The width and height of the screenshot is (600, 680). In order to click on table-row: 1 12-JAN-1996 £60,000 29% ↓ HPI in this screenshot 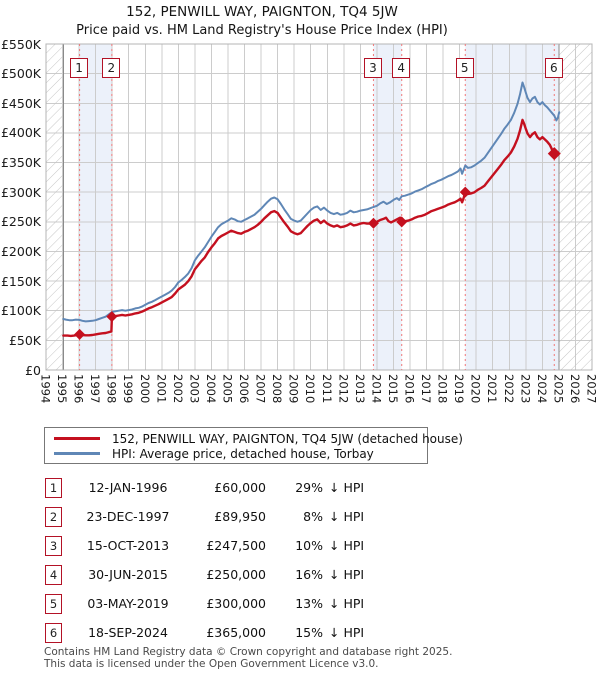, I will do `click(300, 488)`.